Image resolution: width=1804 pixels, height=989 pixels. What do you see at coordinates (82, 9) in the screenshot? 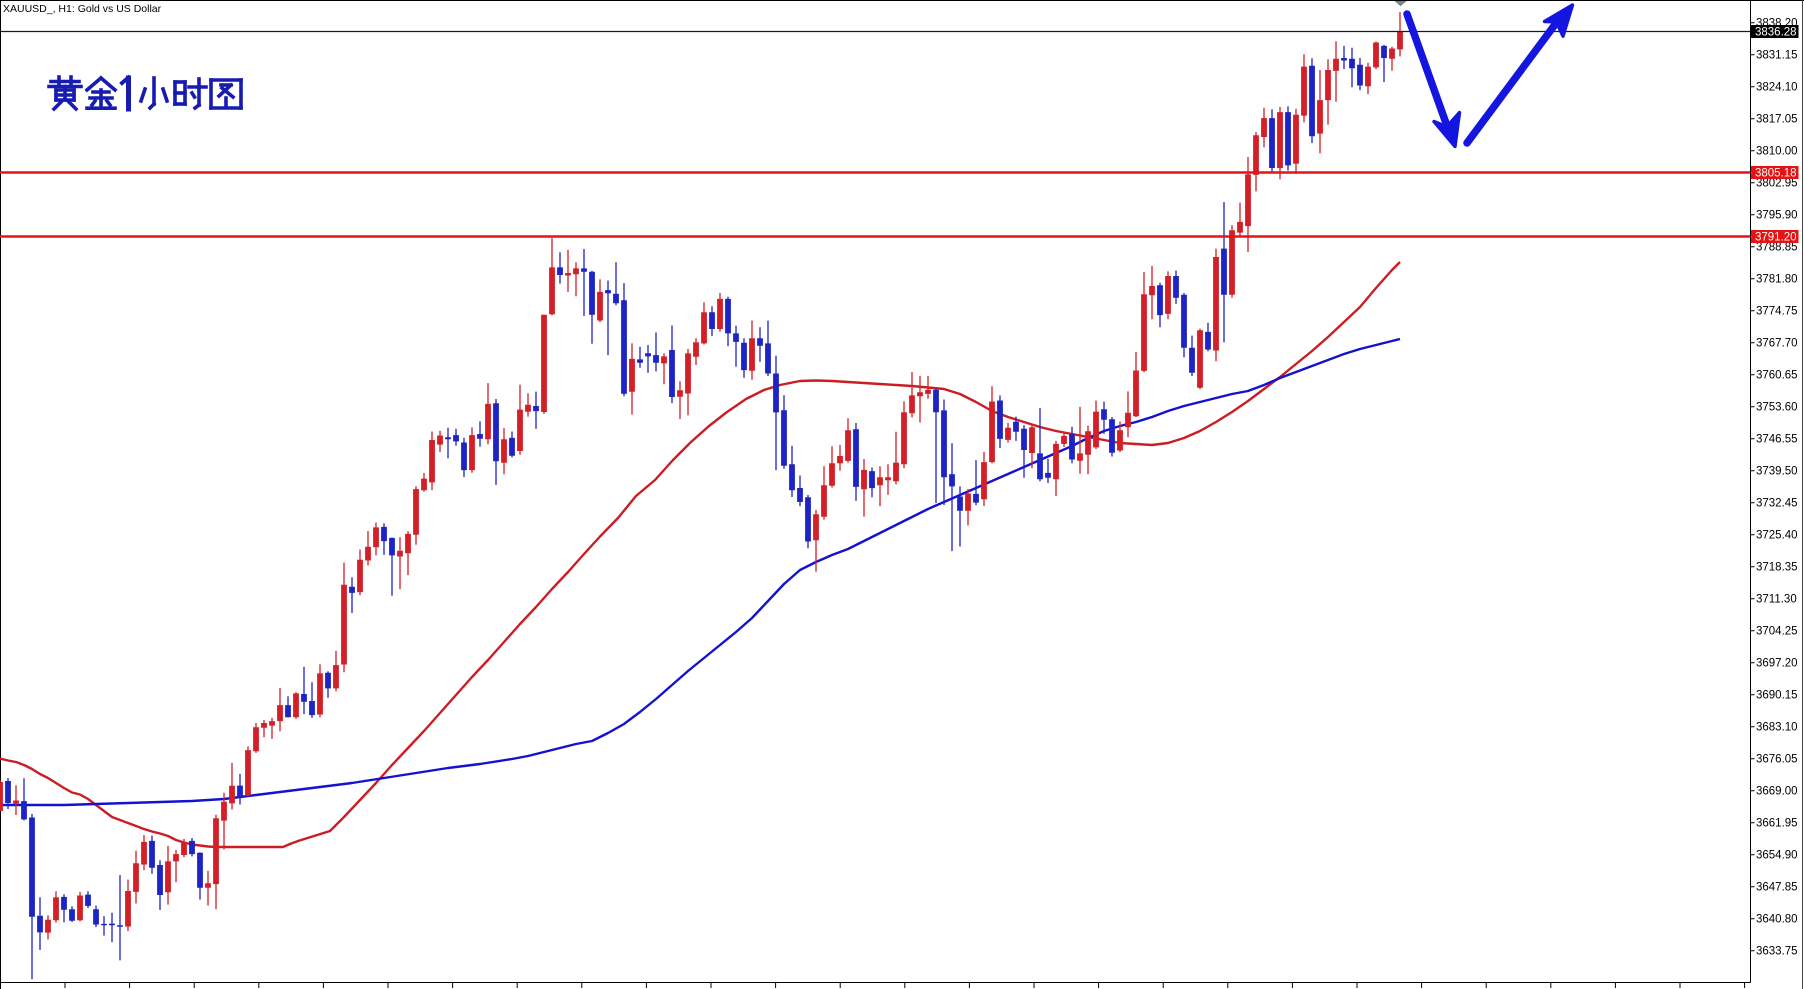
I see `svg-text:XAUUSD_, H1: Gold vs US Dolla: XAUUSD_, H1: Gold vs US Dollar` at bounding box center [82, 9].